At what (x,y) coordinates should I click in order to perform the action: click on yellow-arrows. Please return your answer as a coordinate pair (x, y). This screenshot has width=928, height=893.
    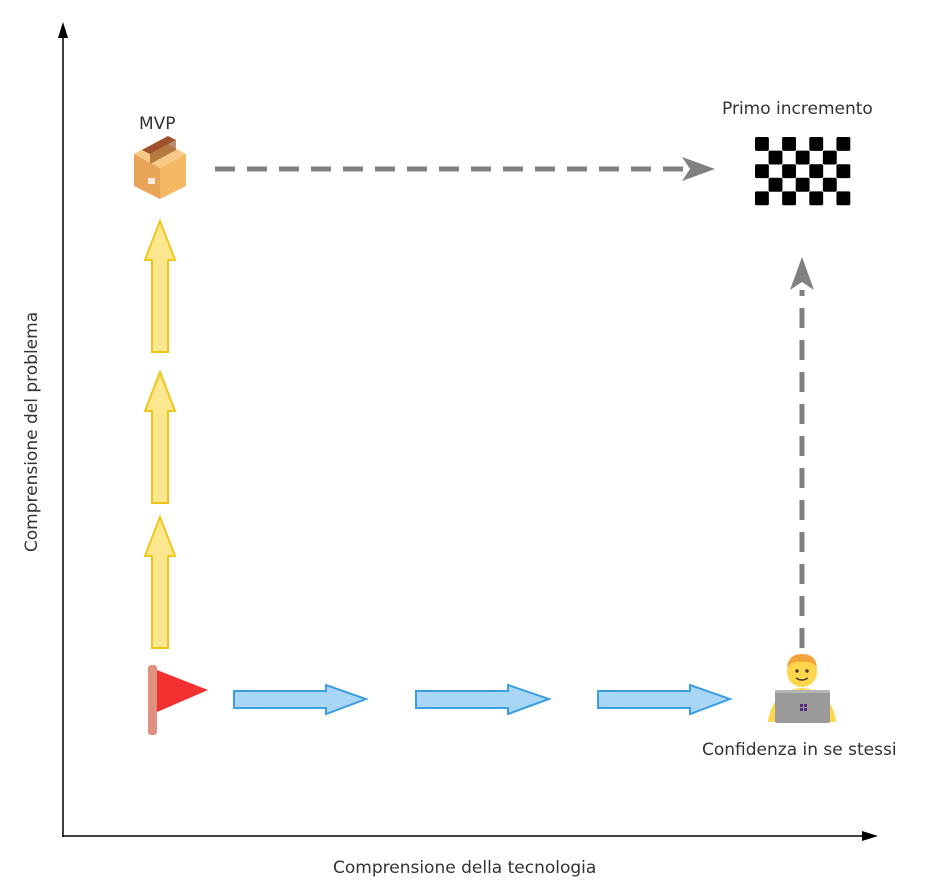
    Looking at the image, I should click on (160, 433).